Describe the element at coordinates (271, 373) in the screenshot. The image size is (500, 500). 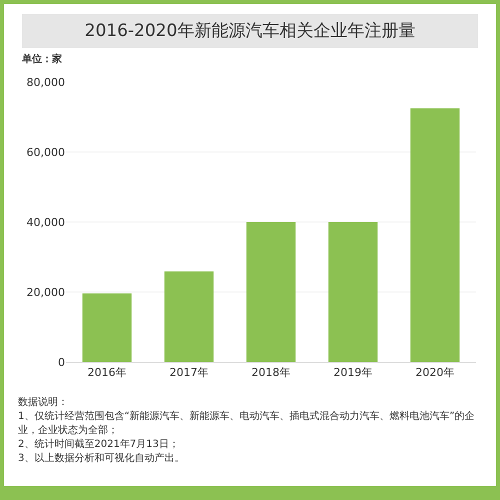
I see `x-tick-label: 2018年` at that location.